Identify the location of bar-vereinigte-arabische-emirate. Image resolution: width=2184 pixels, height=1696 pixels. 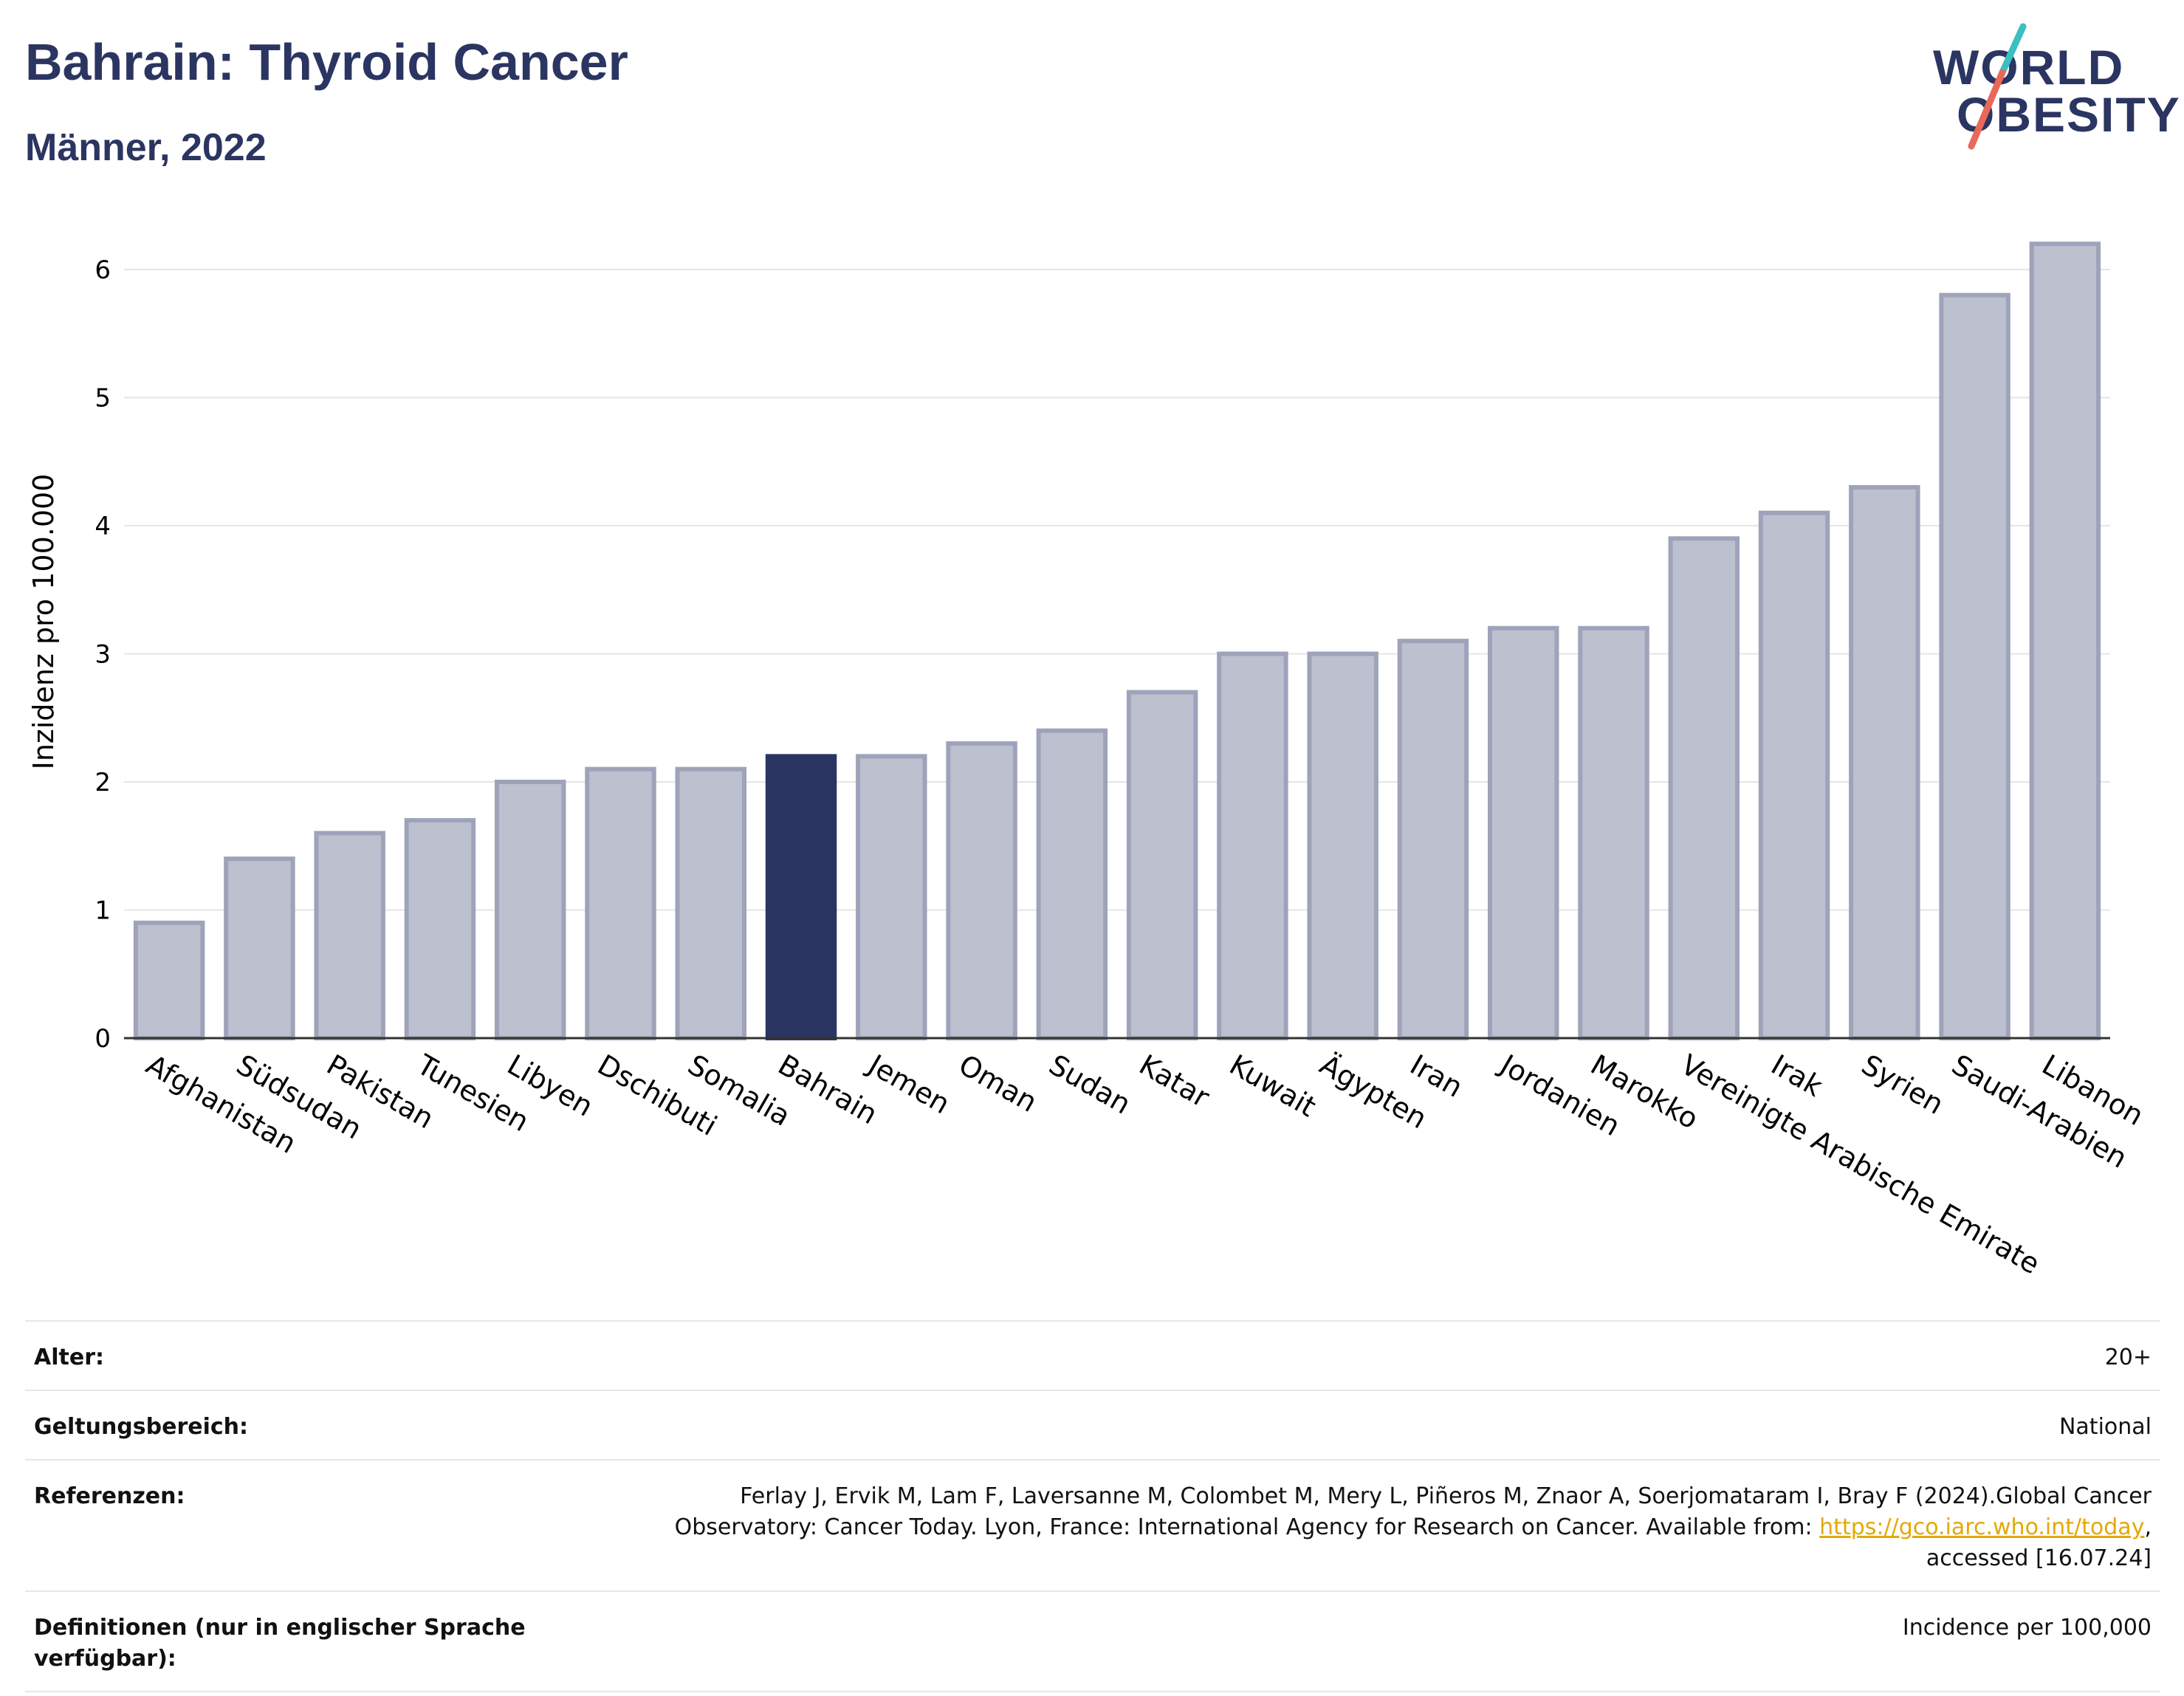
(1704, 788).